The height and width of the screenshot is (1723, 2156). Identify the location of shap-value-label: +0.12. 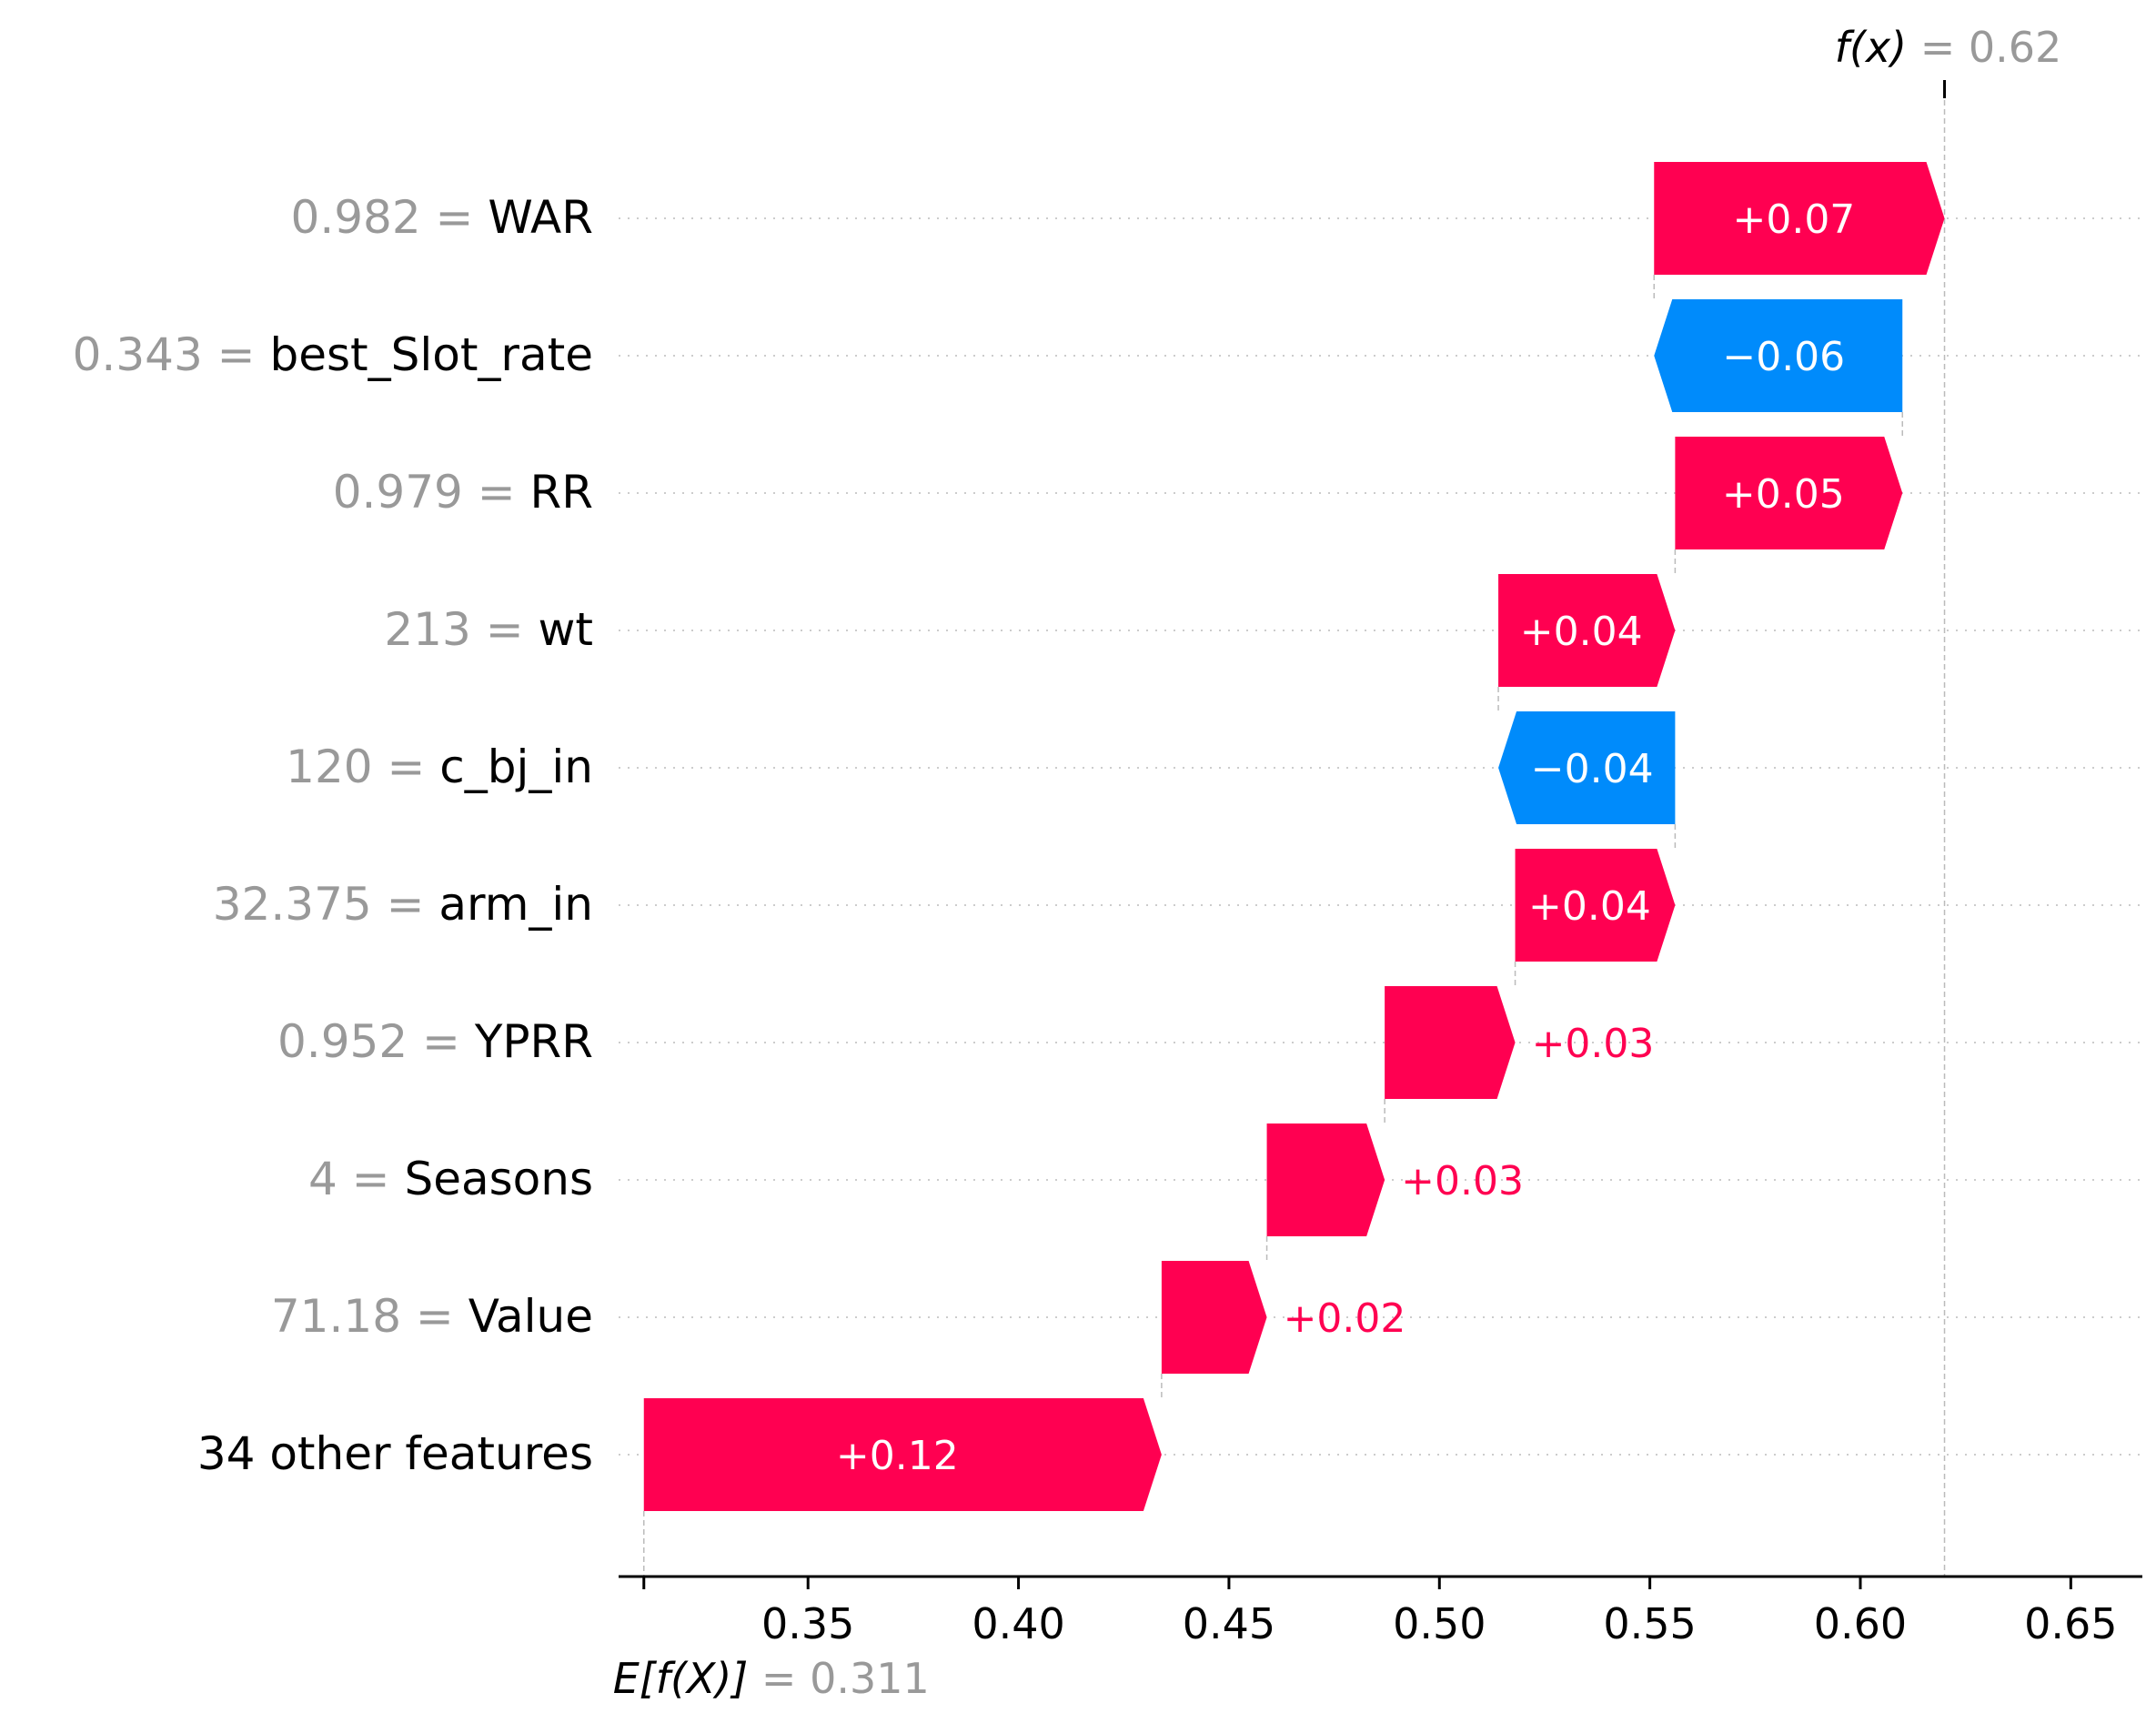
(897, 1456).